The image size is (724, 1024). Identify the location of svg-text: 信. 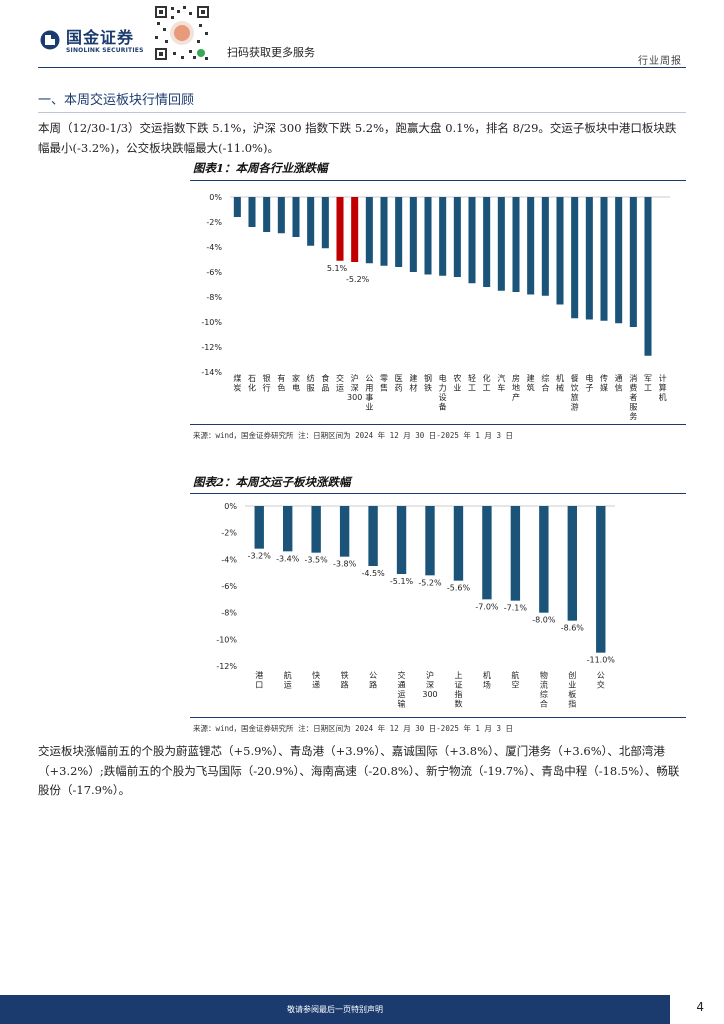
(619, 388).